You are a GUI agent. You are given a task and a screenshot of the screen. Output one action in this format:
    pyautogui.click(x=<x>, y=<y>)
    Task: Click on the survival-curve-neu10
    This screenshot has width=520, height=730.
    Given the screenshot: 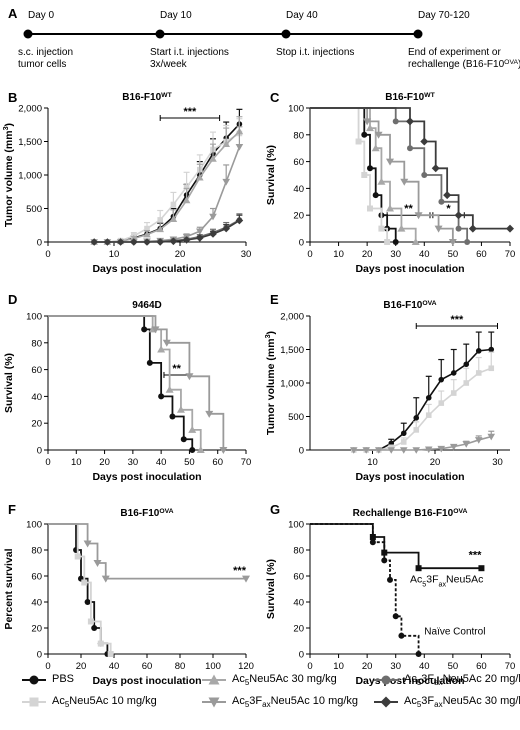 What is the action you would take?
    pyautogui.click(x=80, y=588)
    